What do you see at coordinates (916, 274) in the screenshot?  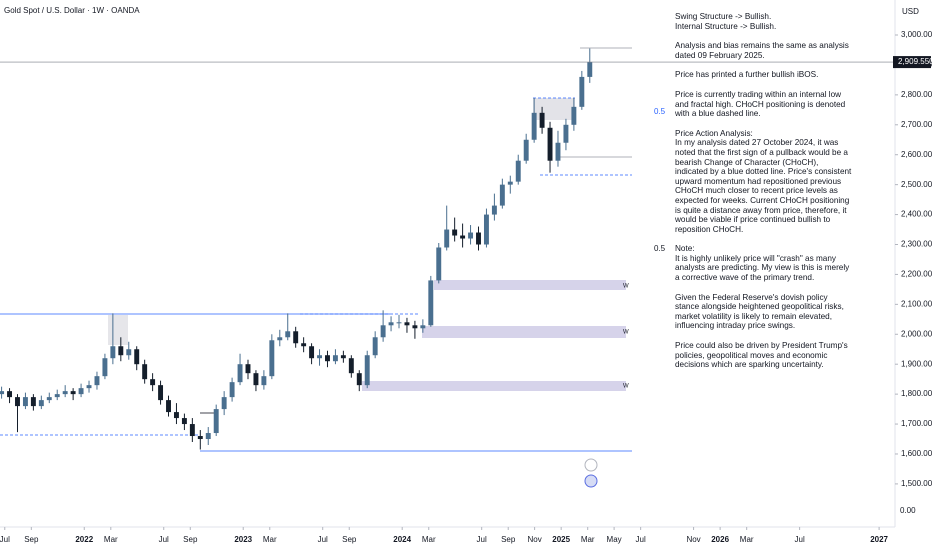 I see `y-tick-label: 2,200.000` at bounding box center [916, 274].